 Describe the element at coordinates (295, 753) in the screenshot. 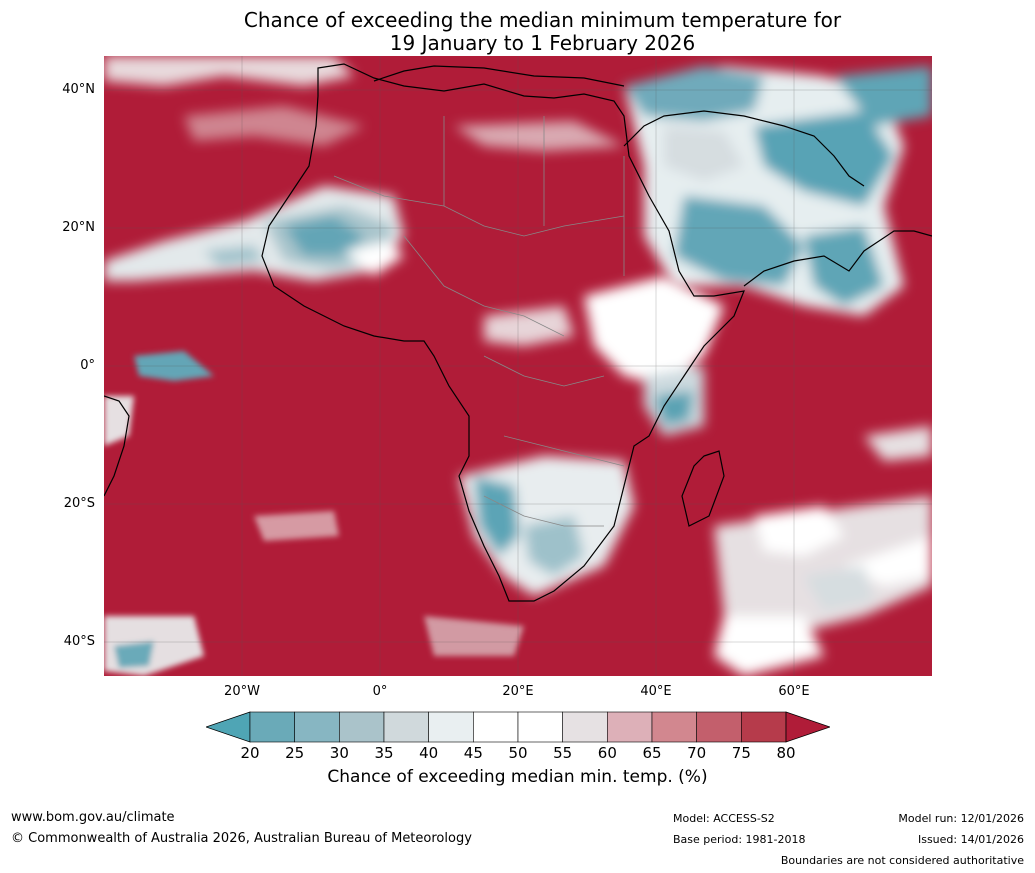

I see `colorbar-tick-label: 25` at that location.